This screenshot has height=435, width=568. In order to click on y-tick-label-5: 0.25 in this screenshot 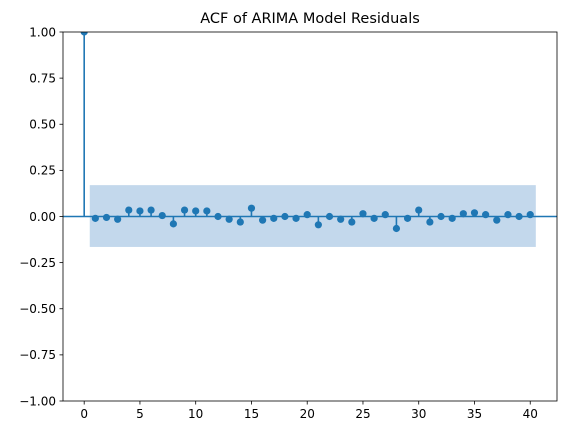, I will do `click(42, 171)`.